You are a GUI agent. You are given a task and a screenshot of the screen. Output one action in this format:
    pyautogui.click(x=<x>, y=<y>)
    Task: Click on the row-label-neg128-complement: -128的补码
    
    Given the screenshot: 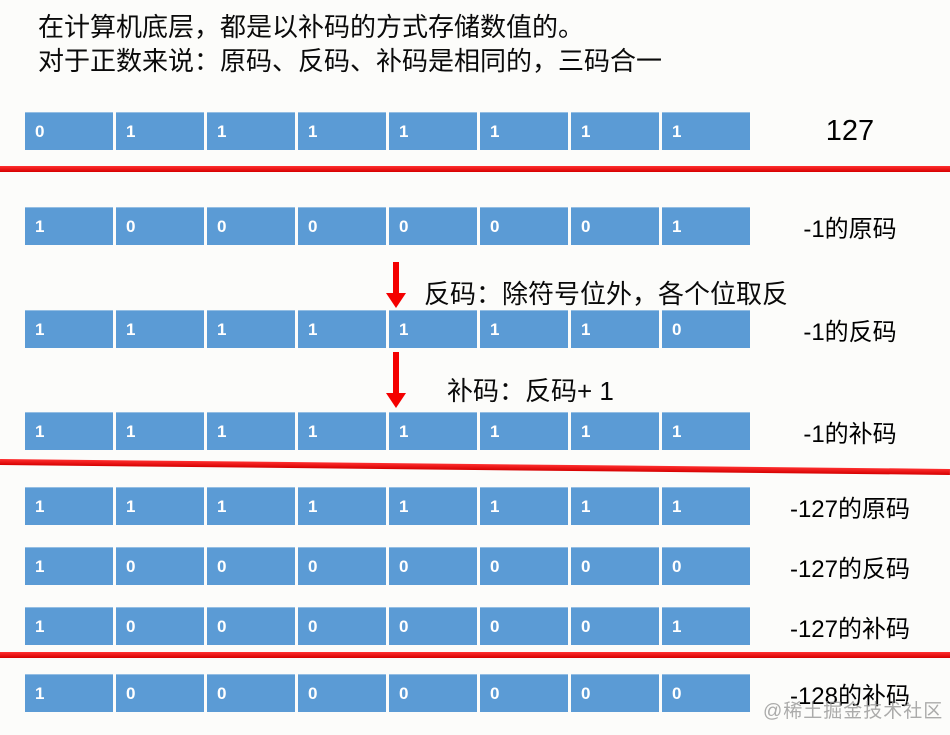 What is the action you would take?
    pyautogui.click(x=850, y=696)
    